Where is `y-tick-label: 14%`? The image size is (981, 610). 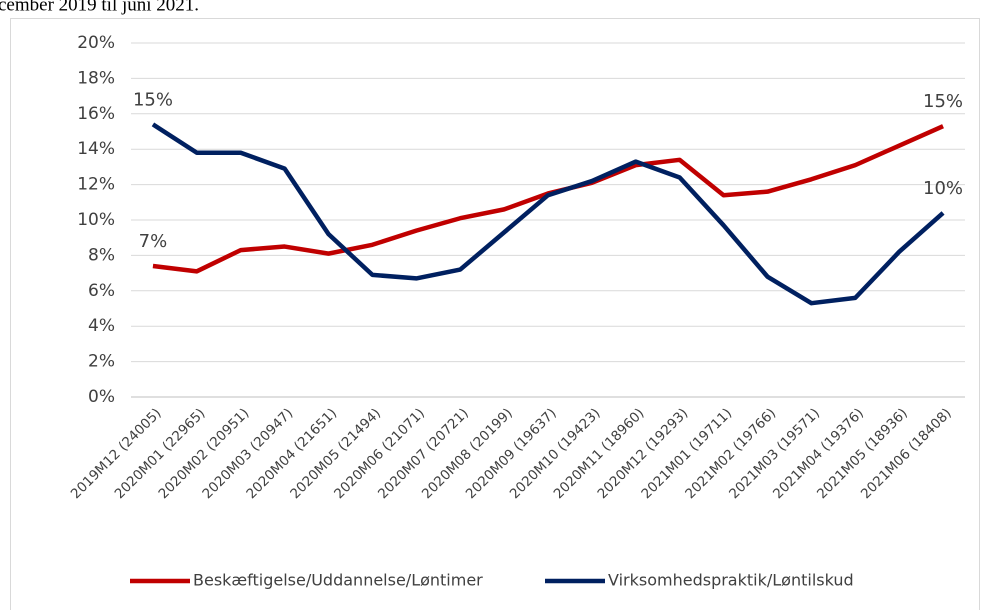
y-tick-label: 14% is located at coordinates (96, 149).